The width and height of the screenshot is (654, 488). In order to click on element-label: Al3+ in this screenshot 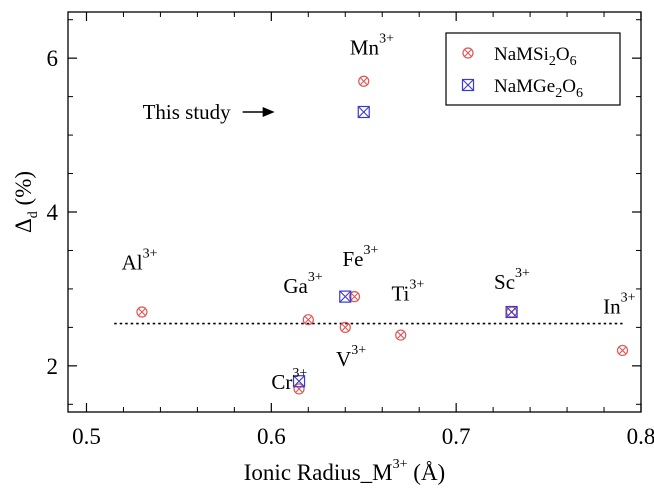, I will do `click(140, 261)`.